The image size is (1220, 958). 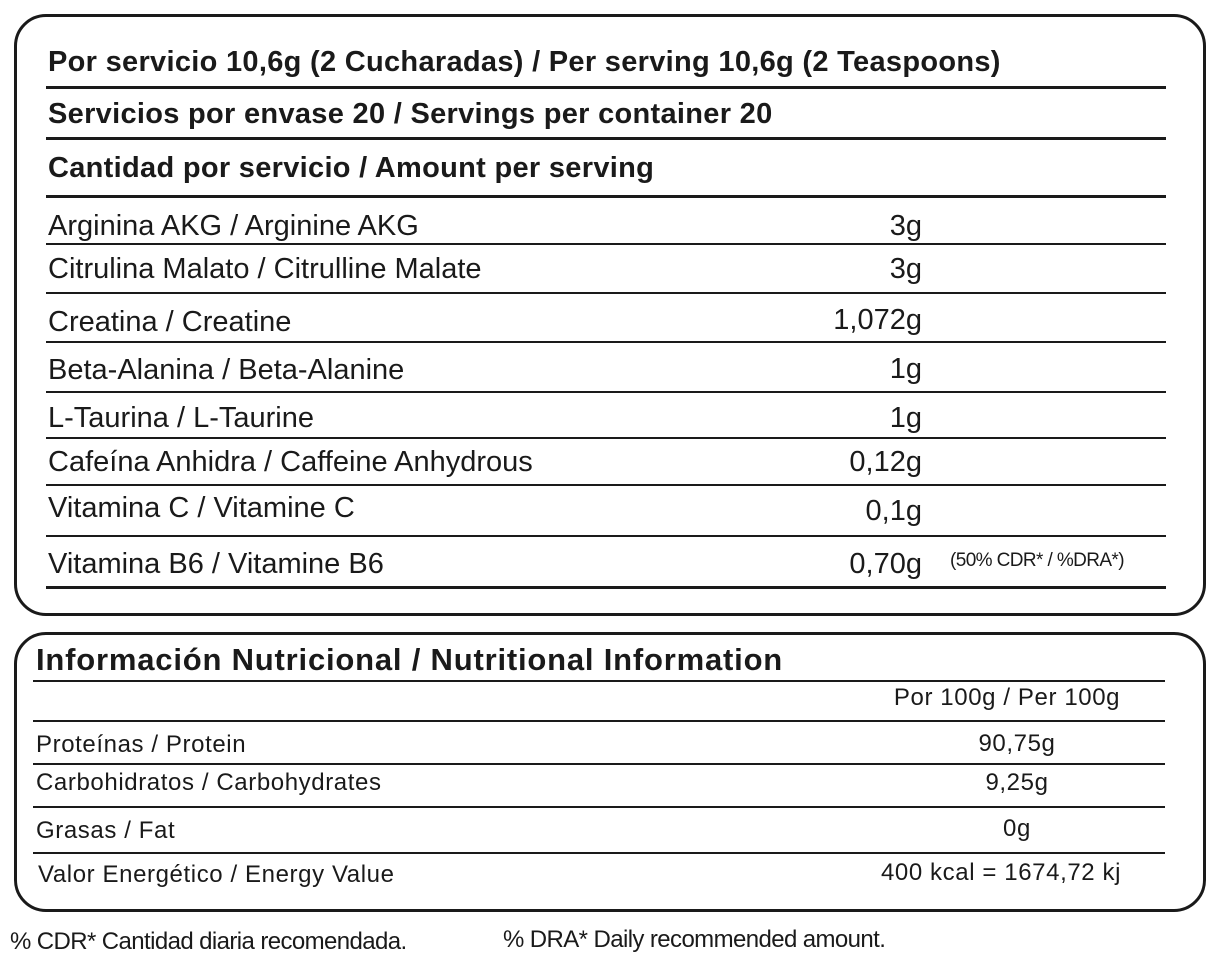 What do you see at coordinates (226, 370) in the screenshot?
I see `ingredient-name: Beta-Alanina / Beta-Alanine` at bounding box center [226, 370].